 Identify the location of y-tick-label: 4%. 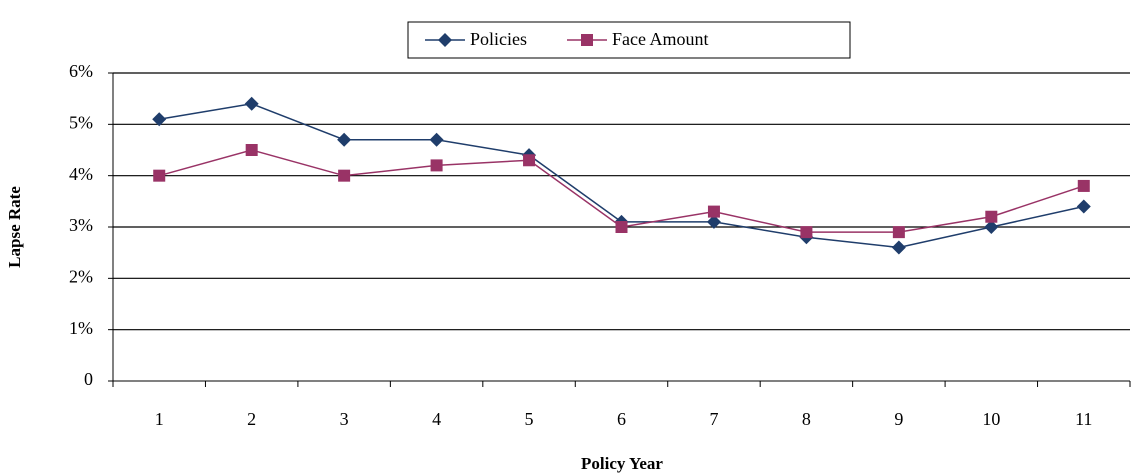
(81, 174).